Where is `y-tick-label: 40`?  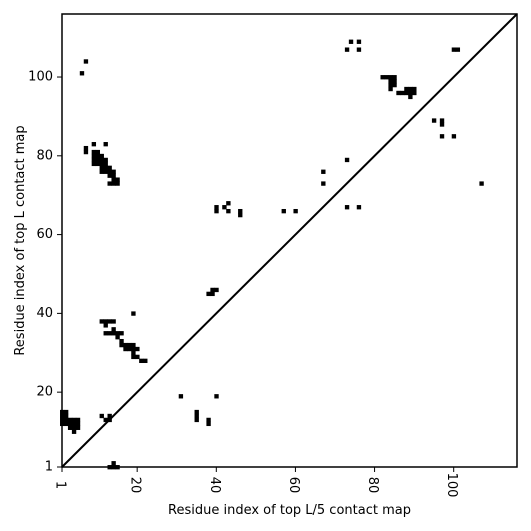
y-tick-label: 40 is located at coordinates (44, 313).